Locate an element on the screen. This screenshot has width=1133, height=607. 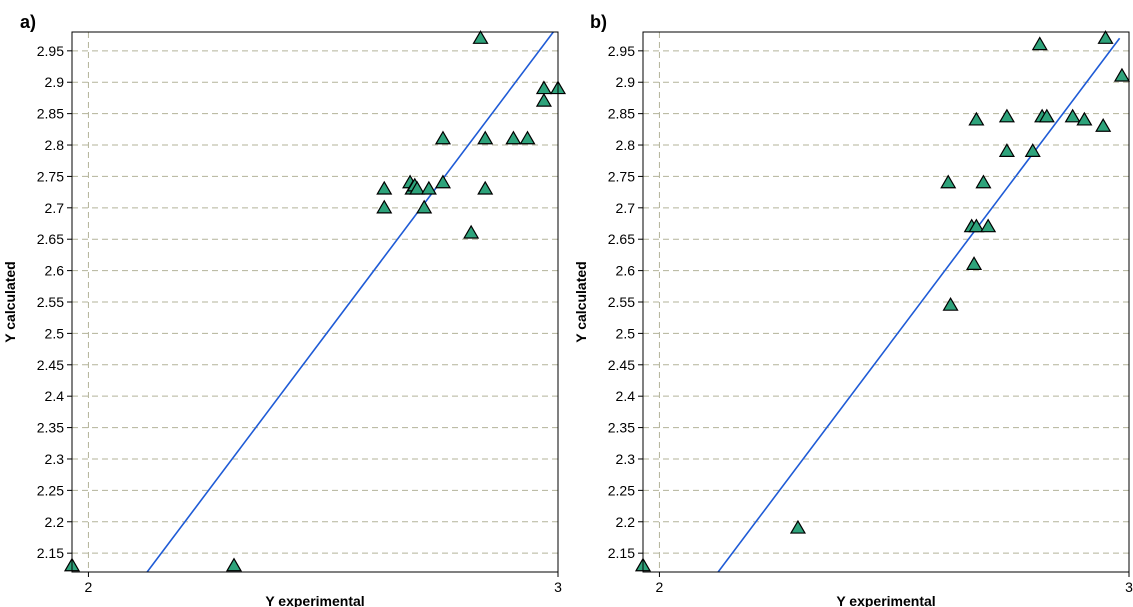
panel-label: b) is located at coordinates (598, 22).